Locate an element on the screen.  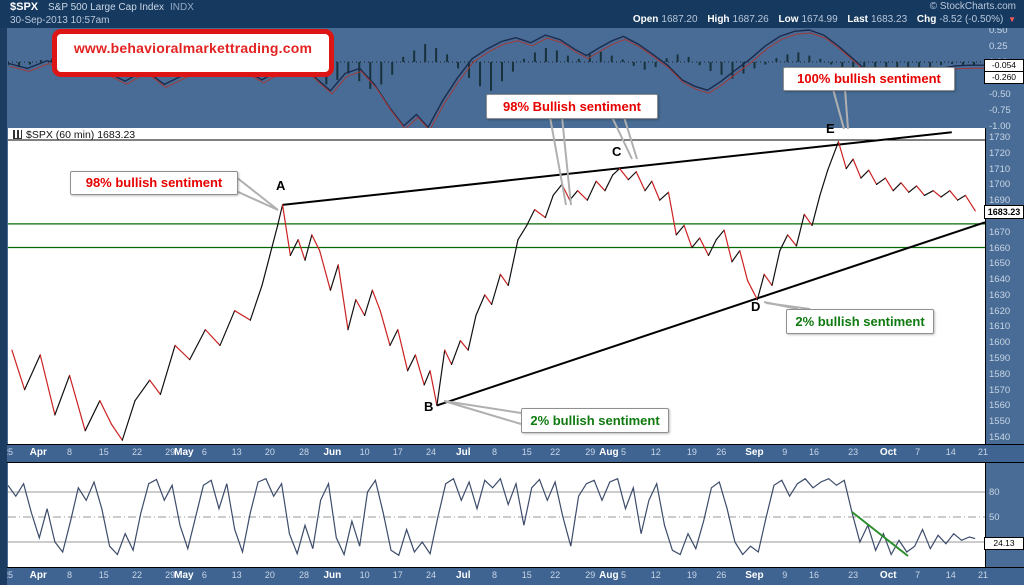
low-value: 1674.99 is located at coordinates (819, 19).